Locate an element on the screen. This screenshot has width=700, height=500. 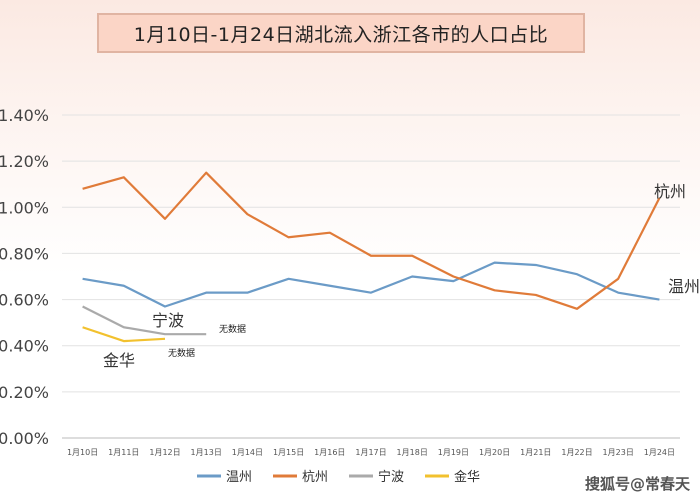
x-tick-label: 1月16日 is located at coordinates (329, 452).